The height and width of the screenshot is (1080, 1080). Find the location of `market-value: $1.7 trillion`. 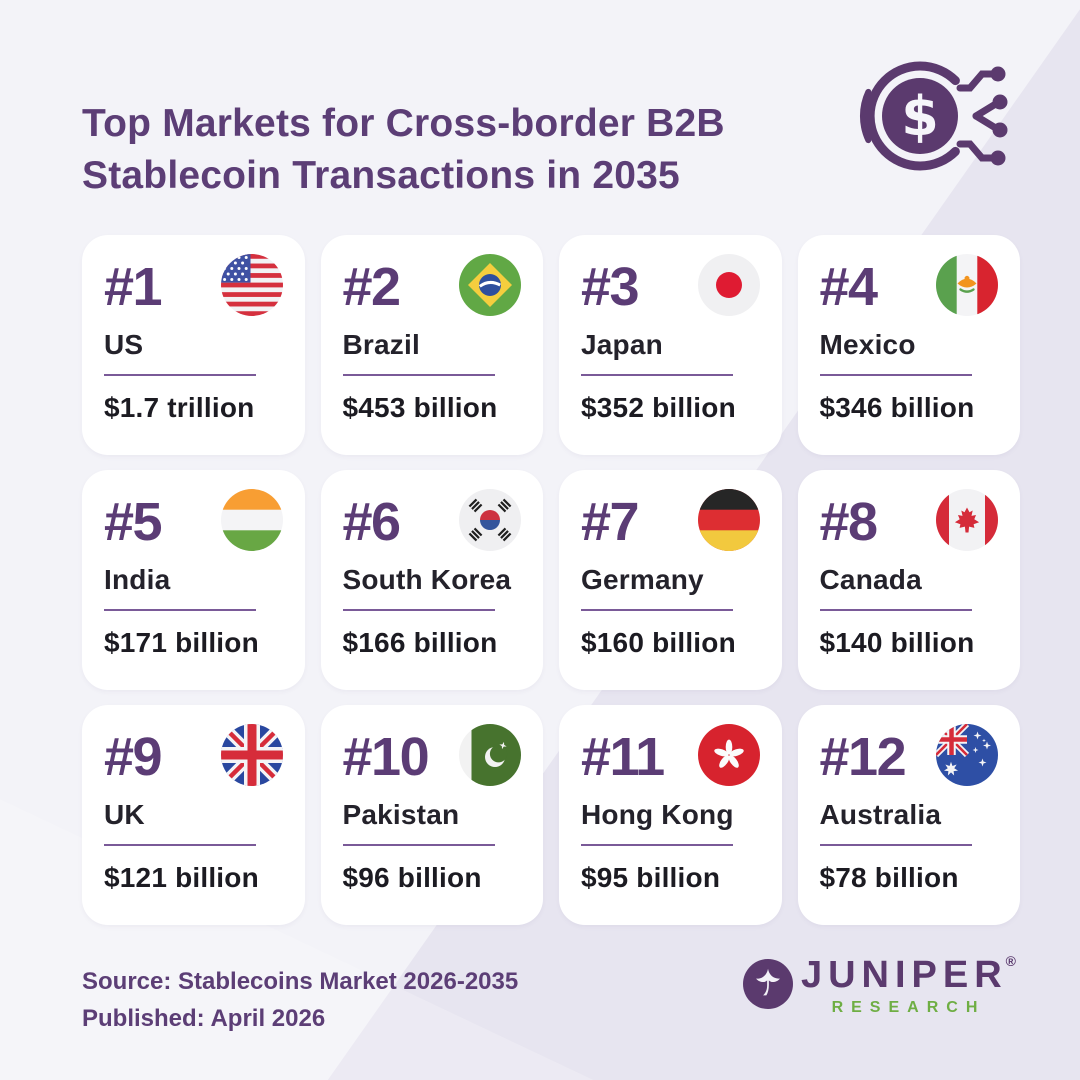

market-value: $1.7 trillion is located at coordinates (179, 407).